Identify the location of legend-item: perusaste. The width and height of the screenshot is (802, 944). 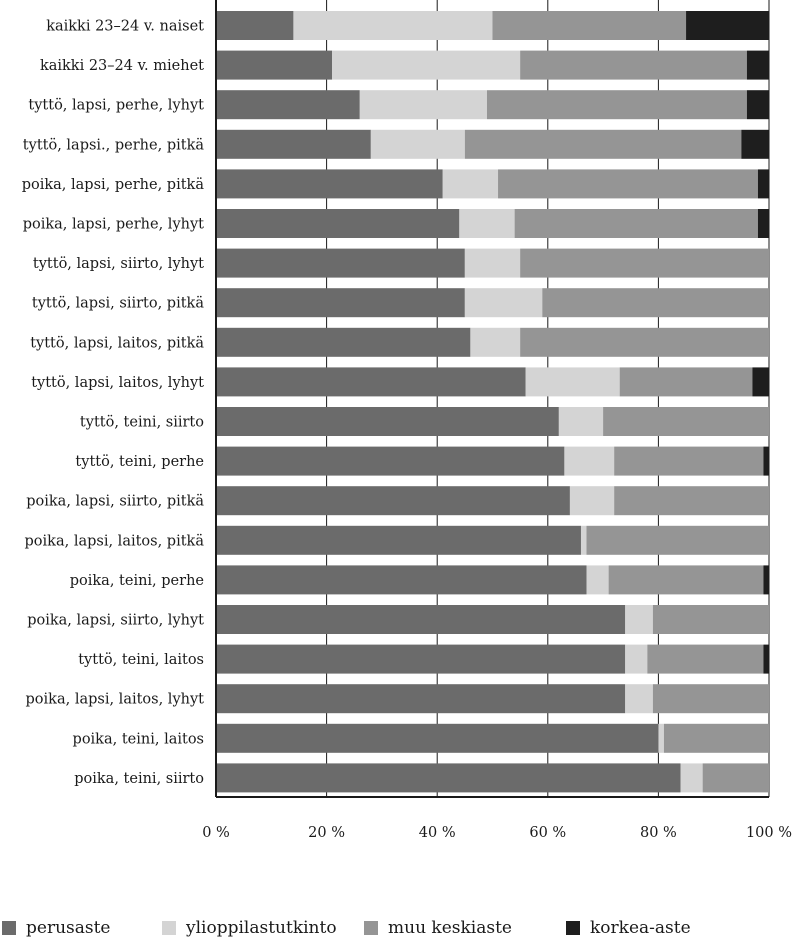
(56, 928).